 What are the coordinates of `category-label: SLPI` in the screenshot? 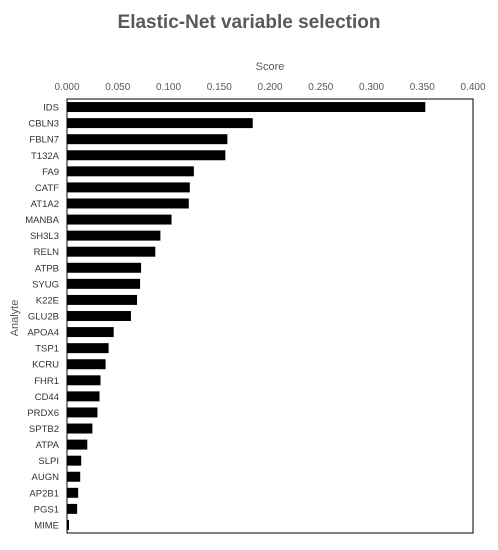 It's located at (48, 461).